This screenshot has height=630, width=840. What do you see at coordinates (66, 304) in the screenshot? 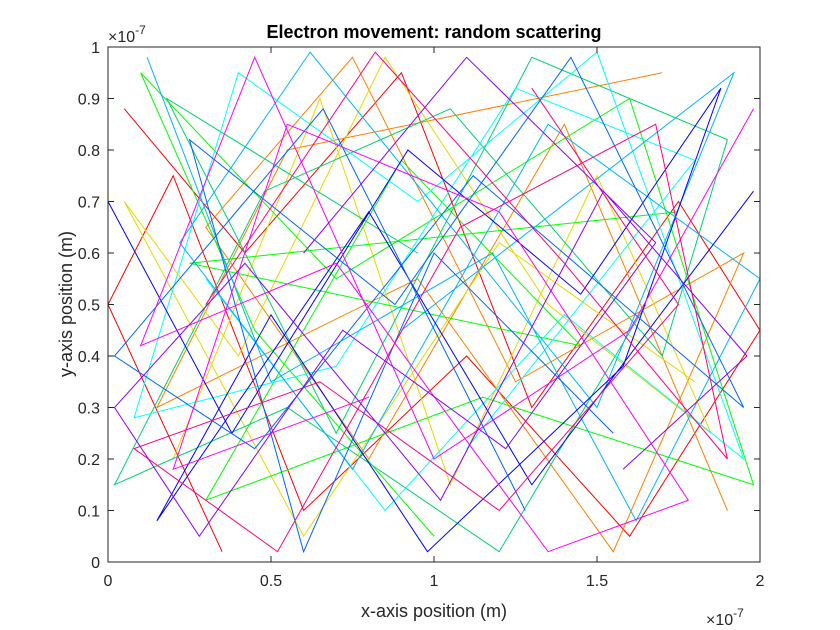
I see `y-axis-label: y-axis position (m)` at bounding box center [66, 304].